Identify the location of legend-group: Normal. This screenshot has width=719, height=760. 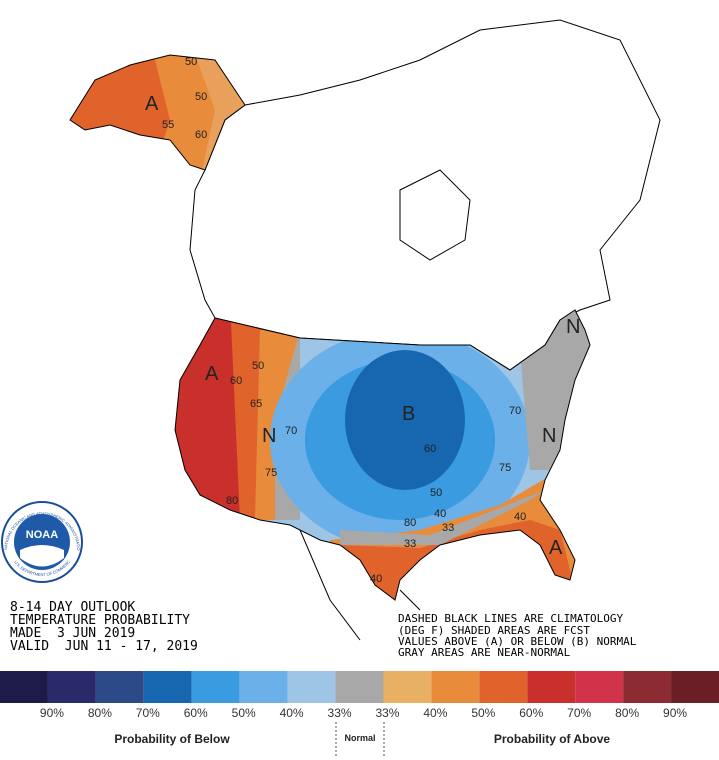
(359, 738).